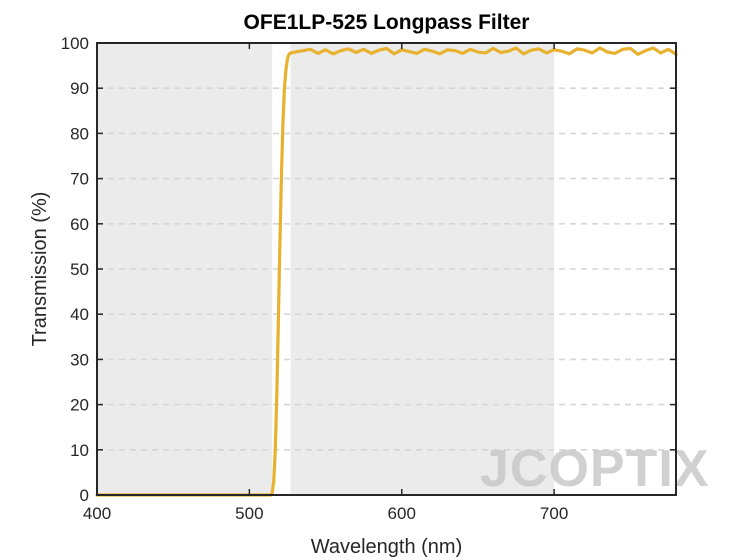 The image size is (747, 560). Describe the element at coordinates (40, 269) in the screenshot. I see `y-axis-title: Transmission (%)` at that location.